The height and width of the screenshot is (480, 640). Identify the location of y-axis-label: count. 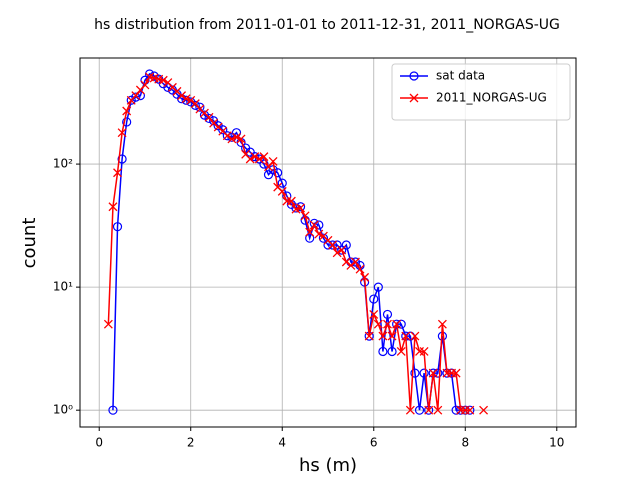
(29, 243).